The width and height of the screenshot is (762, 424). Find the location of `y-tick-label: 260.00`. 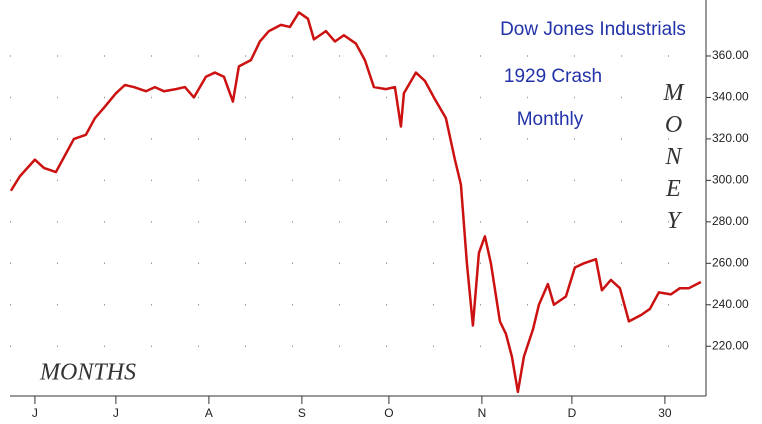

y-tick-label: 260.00 is located at coordinates (730, 262).